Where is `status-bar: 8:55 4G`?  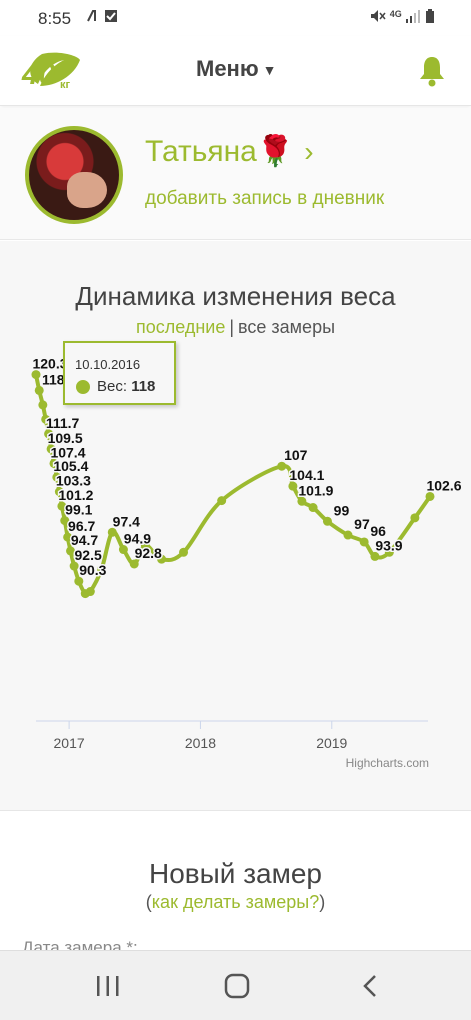
status-bar: 8:55 4G is located at coordinates (235, 18).